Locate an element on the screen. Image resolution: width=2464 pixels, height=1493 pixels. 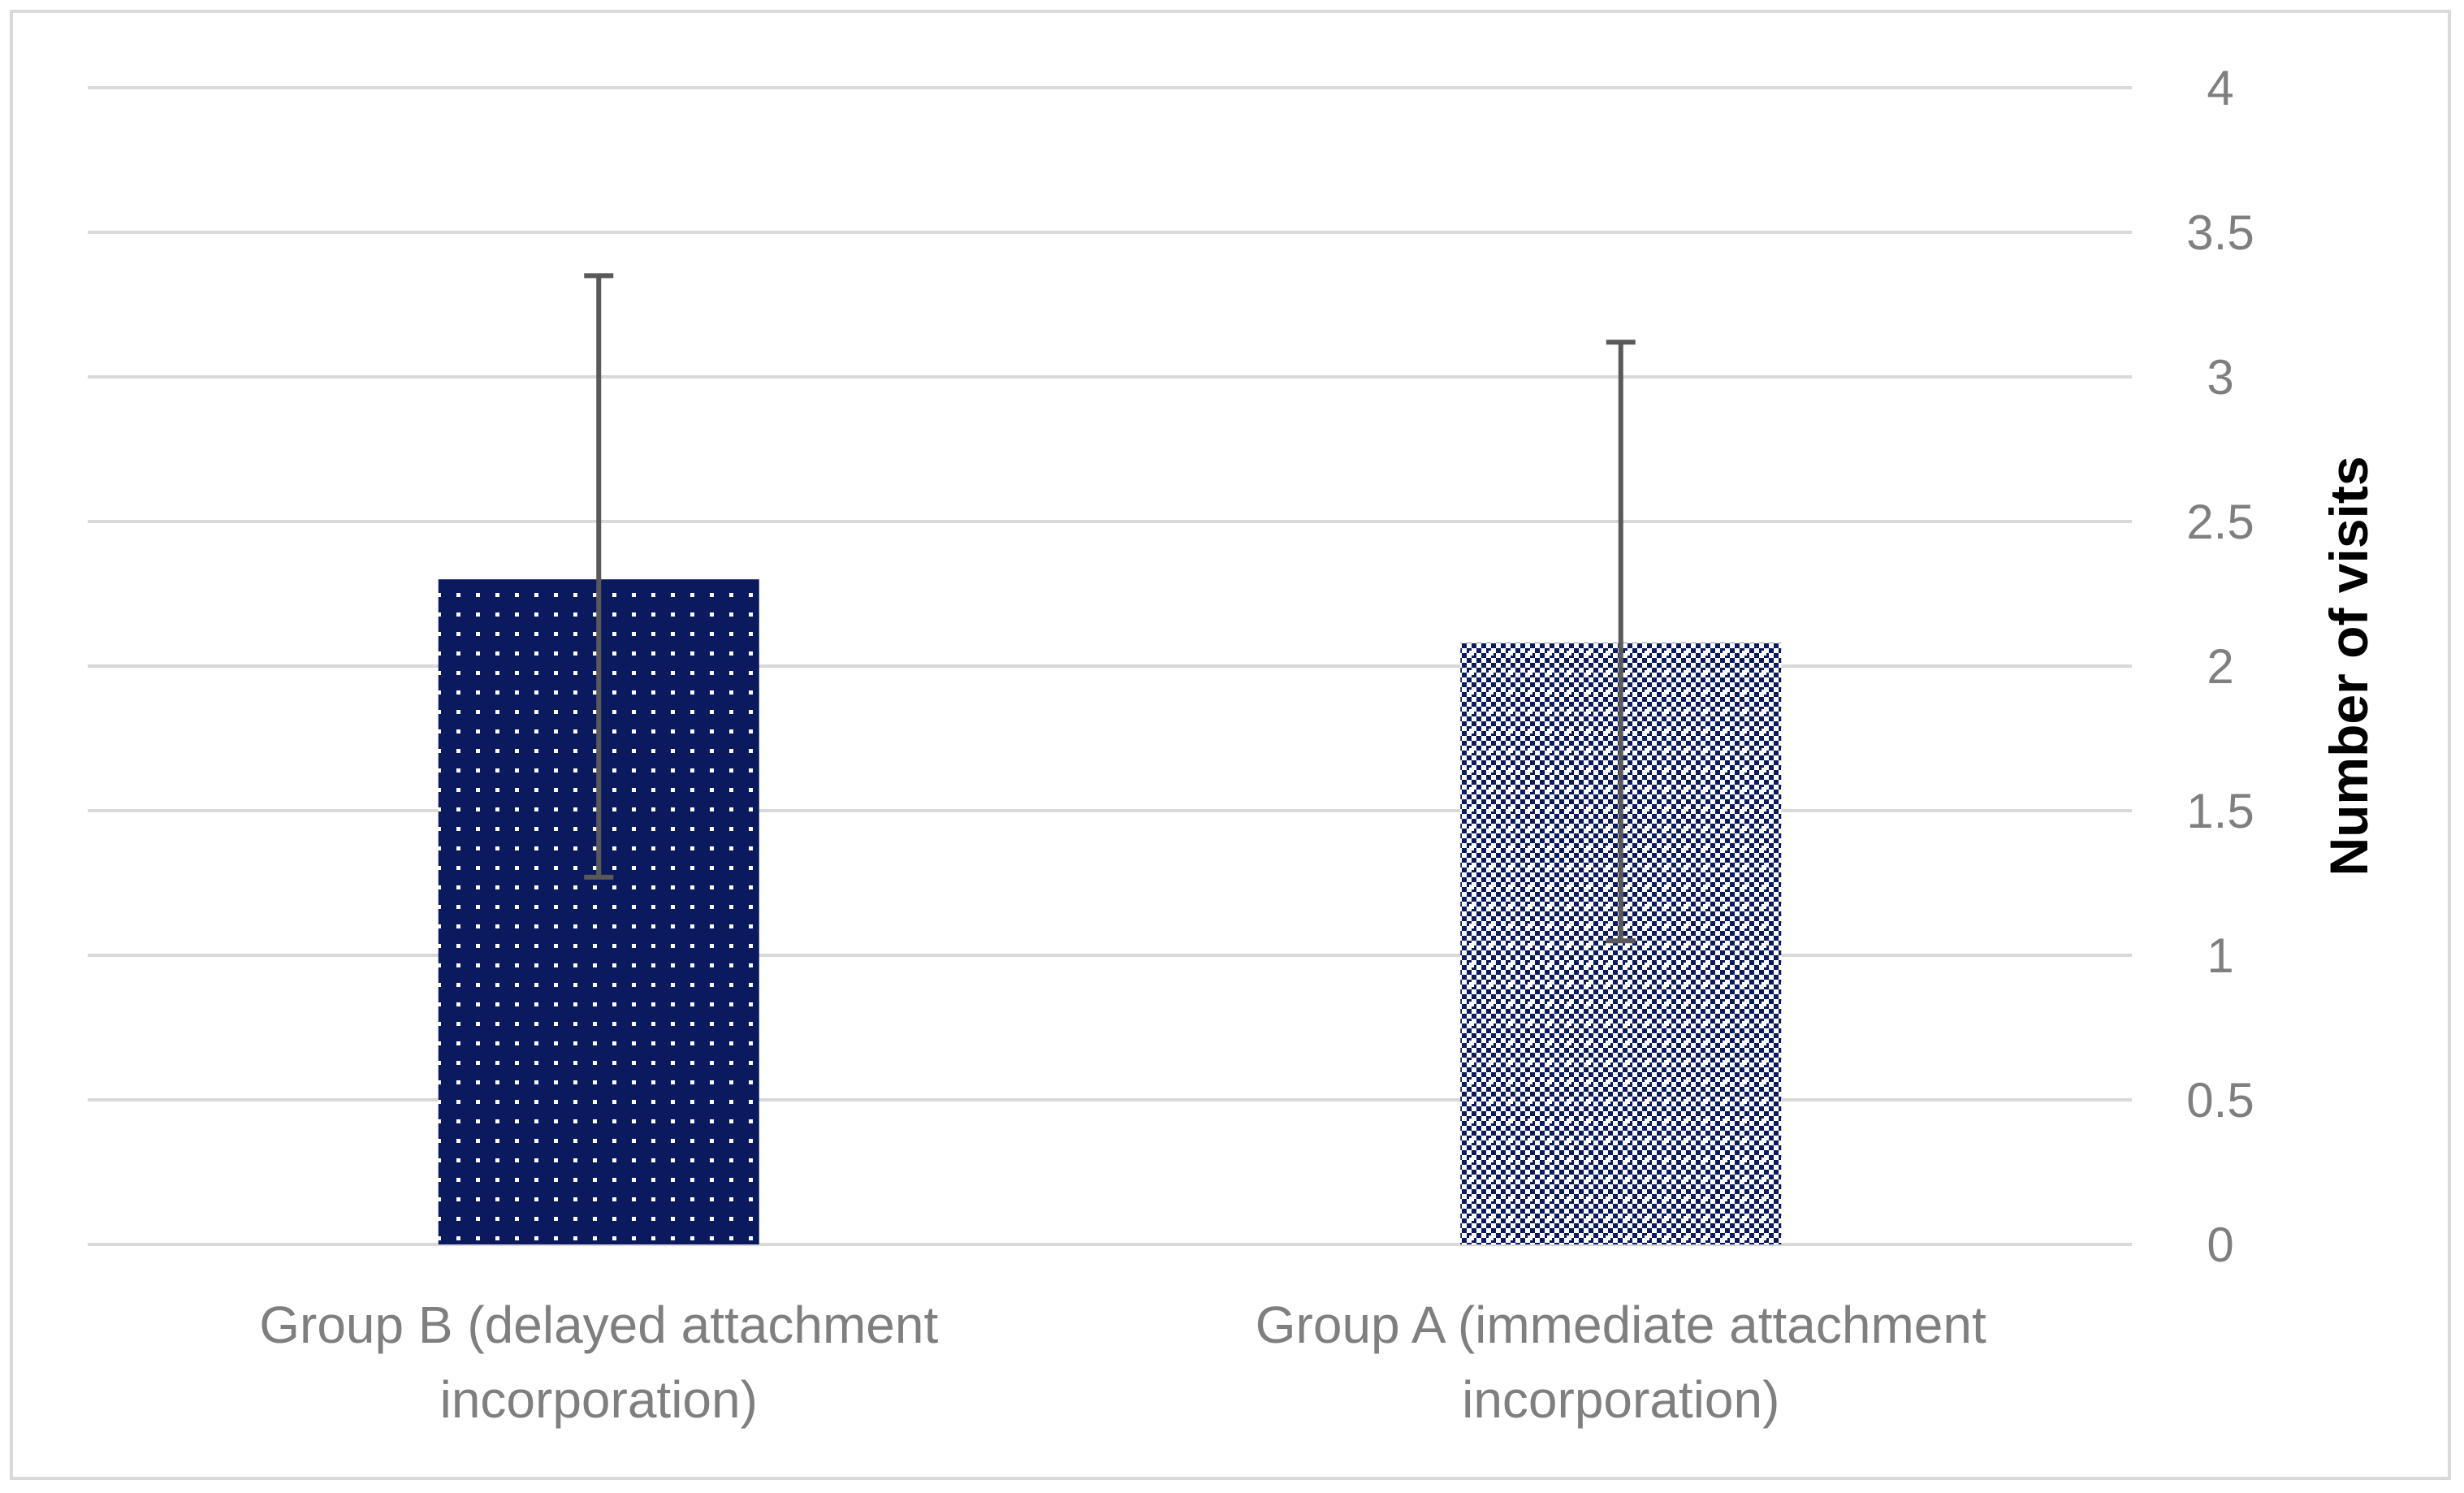
x-category-label-0-0: Group B (delayed attachment is located at coordinates (598, 1325).